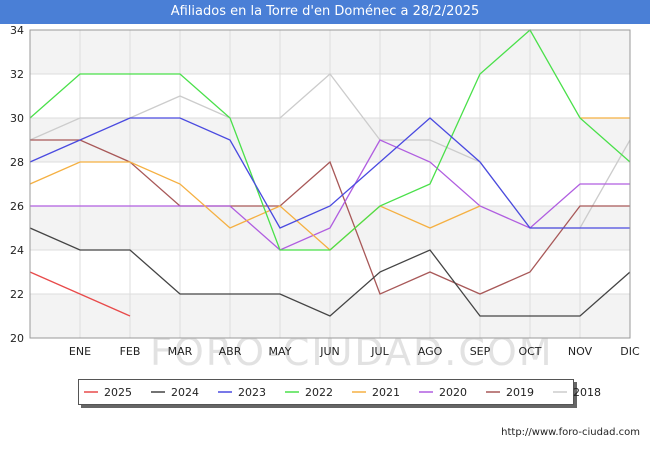 This screenshot has height=450, width=650. I want to click on x-tick-label: FEB, so click(130, 351).